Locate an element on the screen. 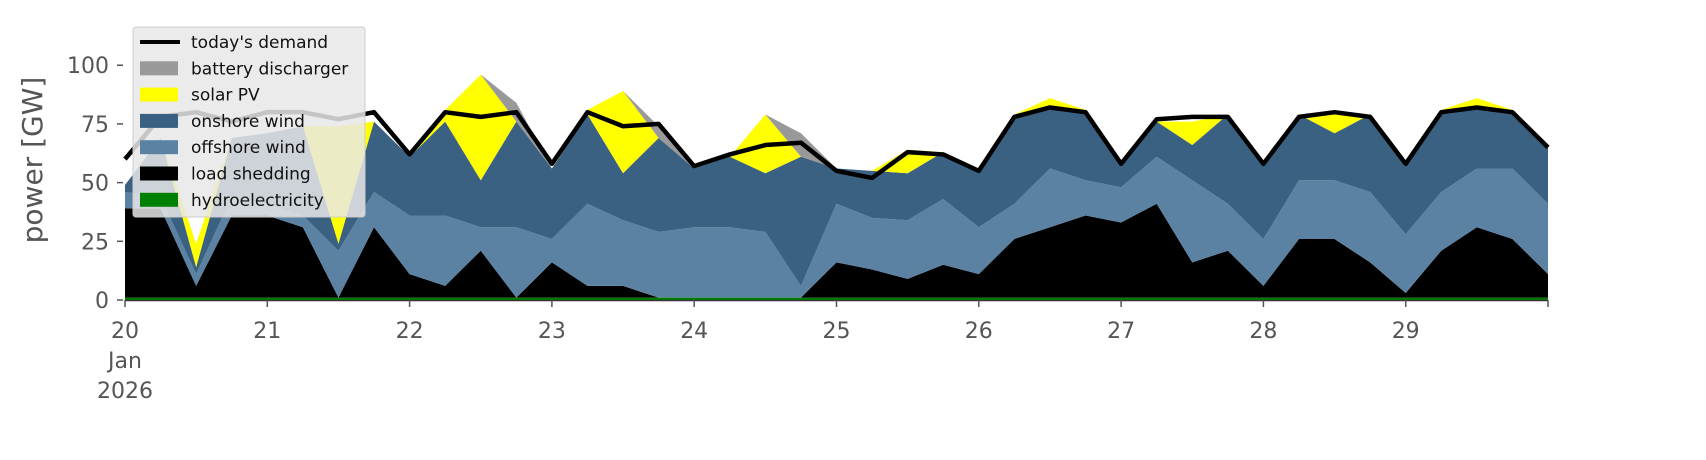  x-tick-label: 24 is located at coordinates (694, 331).